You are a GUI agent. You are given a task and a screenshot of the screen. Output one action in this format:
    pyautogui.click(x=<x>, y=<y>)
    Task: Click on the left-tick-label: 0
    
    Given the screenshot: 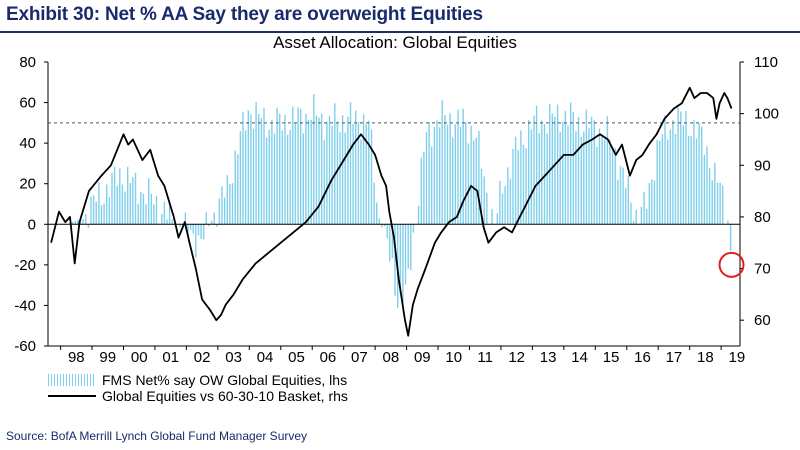 What is the action you would take?
    pyautogui.click(x=32, y=224)
    